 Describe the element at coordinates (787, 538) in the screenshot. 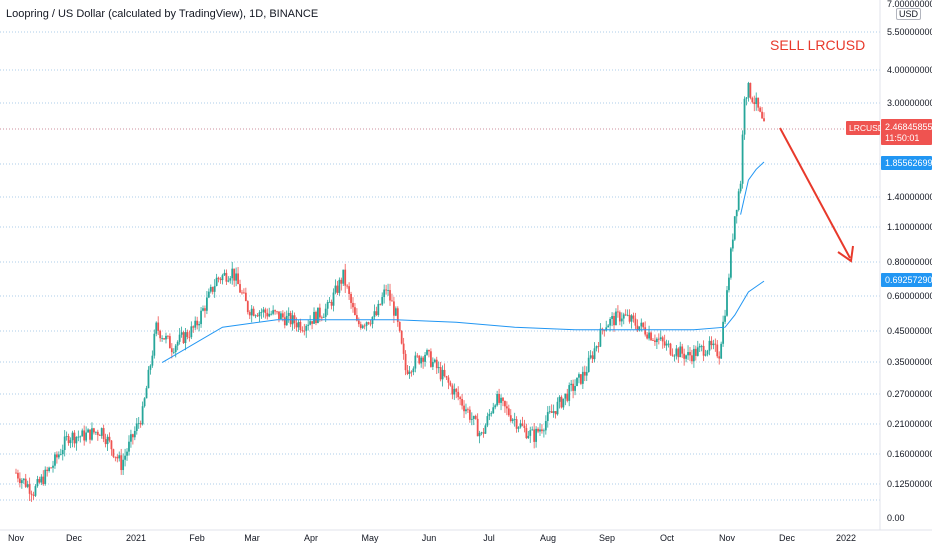

I see `time-tick-label: Dec` at that location.